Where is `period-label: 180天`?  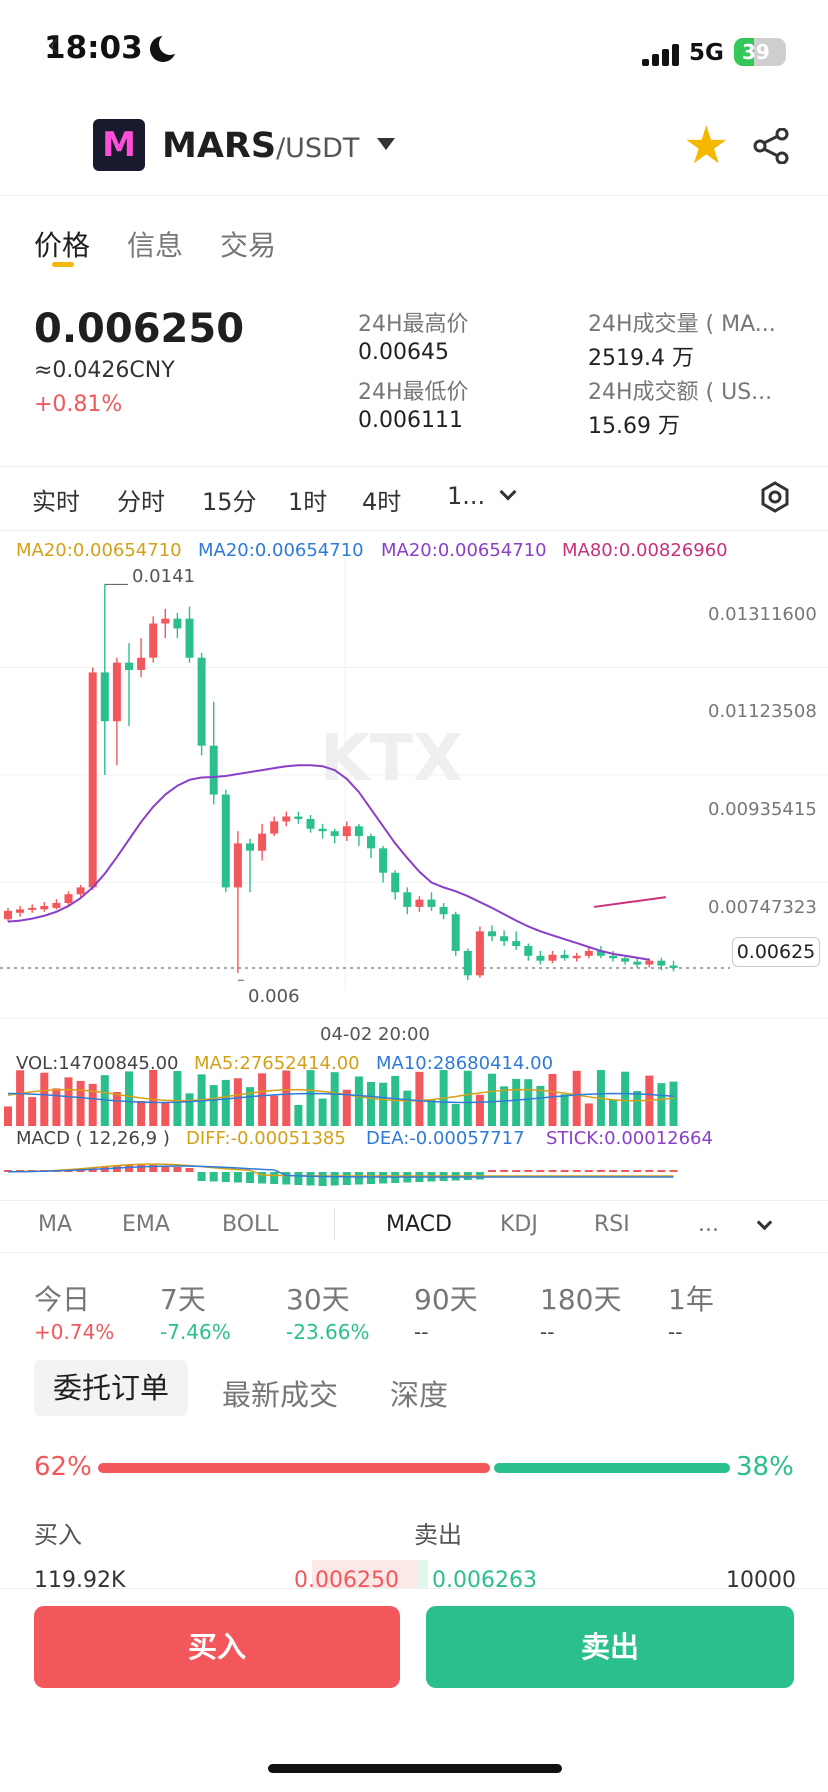
period-label: 180天 is located at coordinates (581, 1299).